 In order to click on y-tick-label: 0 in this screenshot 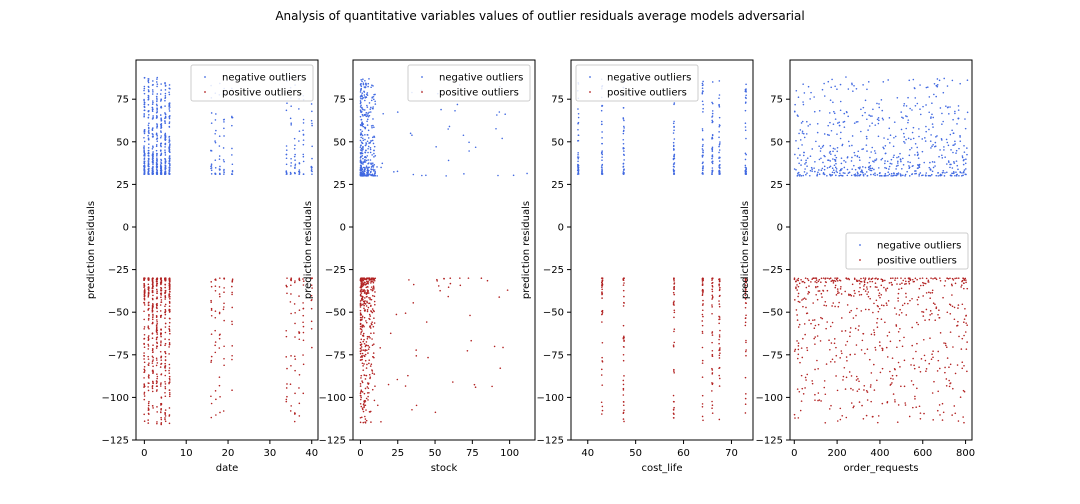, I will do `click(343, 227)`.